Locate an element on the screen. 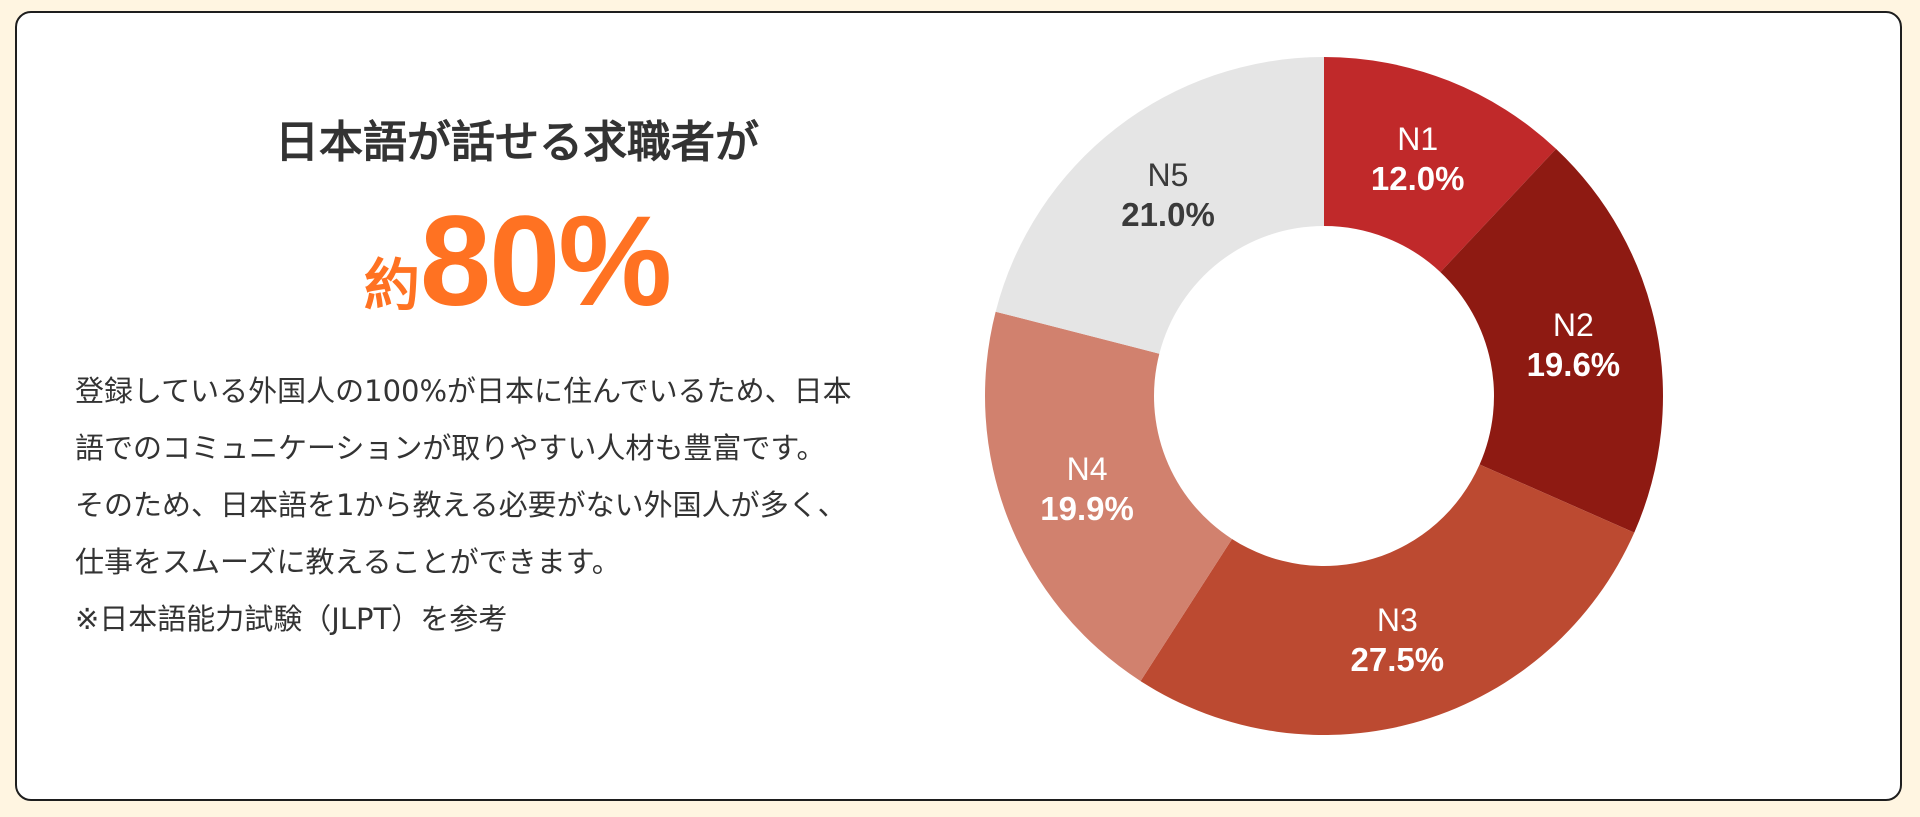 The image size is (1920, 817). description-line: 仕事をスムーズに教えることができます。 is located at coordinates (348, 562).